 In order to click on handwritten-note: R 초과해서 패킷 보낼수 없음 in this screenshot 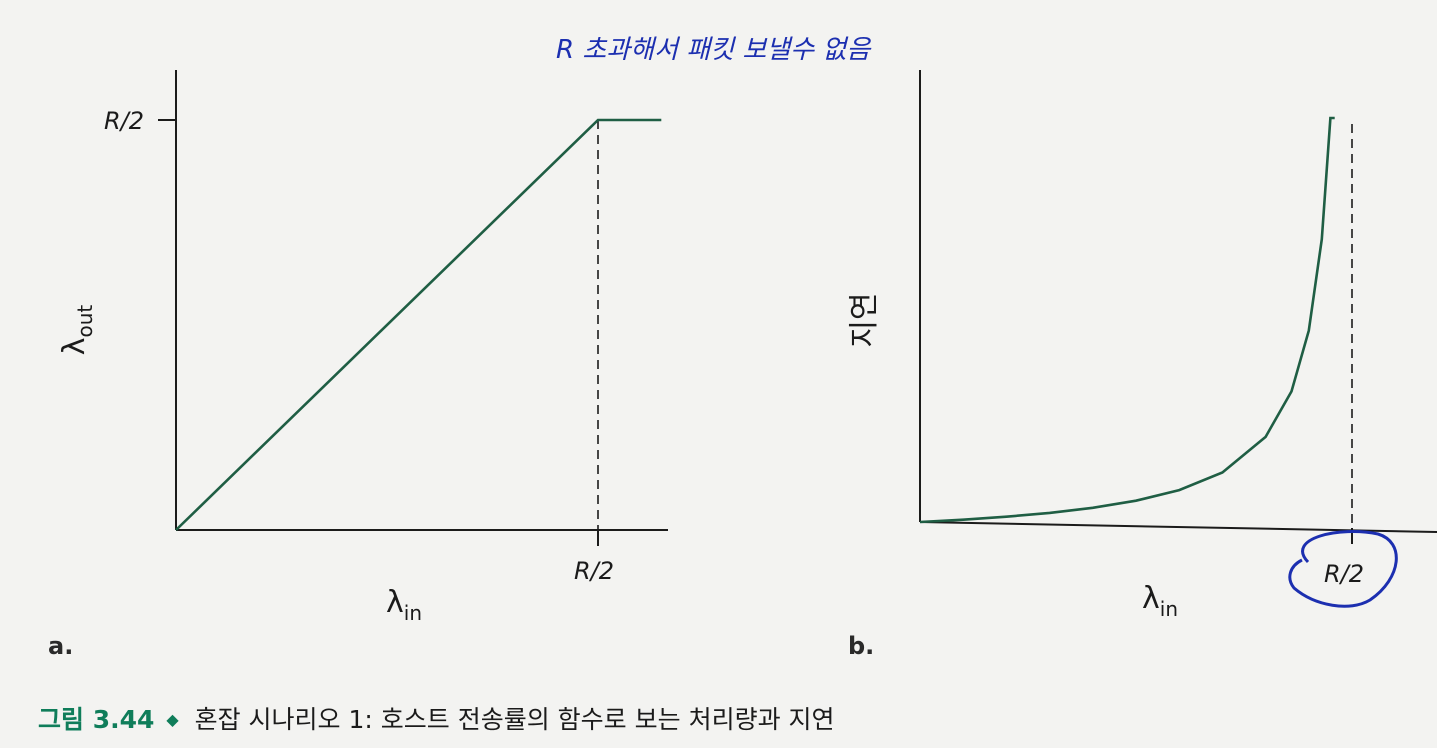, I will do `click(714, 50)`.